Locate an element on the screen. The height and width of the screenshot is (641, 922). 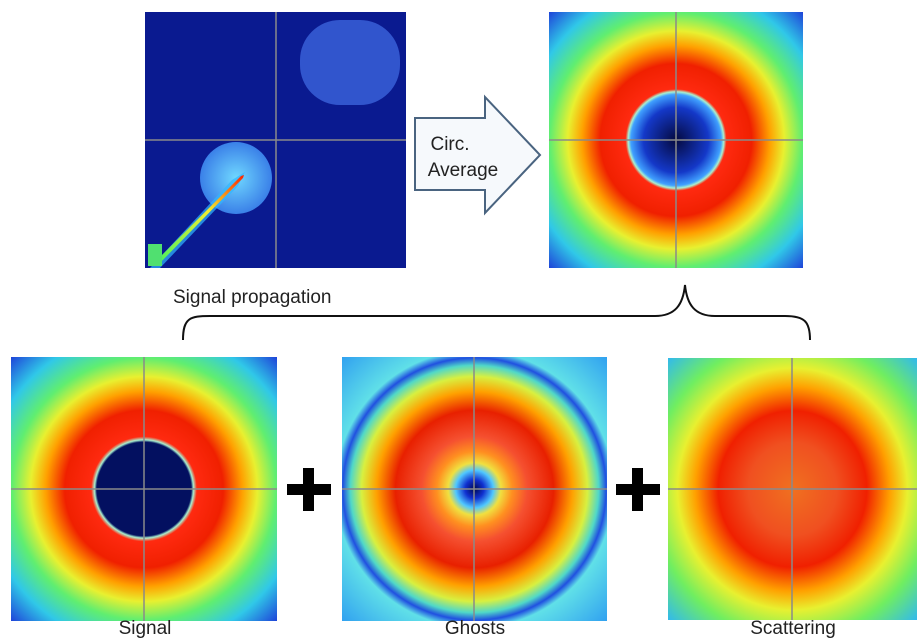
panel-label: Signal propagation is located at coordinates (252, 297).